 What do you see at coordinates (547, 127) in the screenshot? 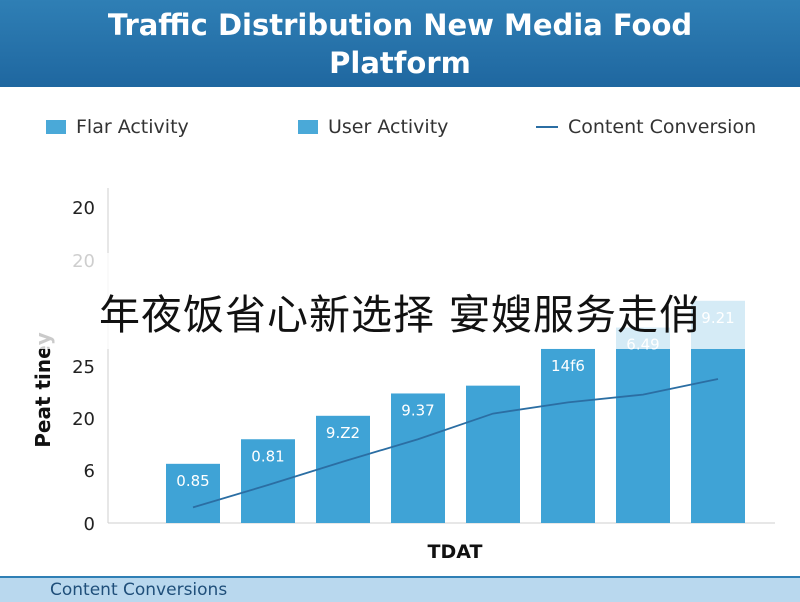
I see `legend-line-icon` at bounding box center [547, 127].